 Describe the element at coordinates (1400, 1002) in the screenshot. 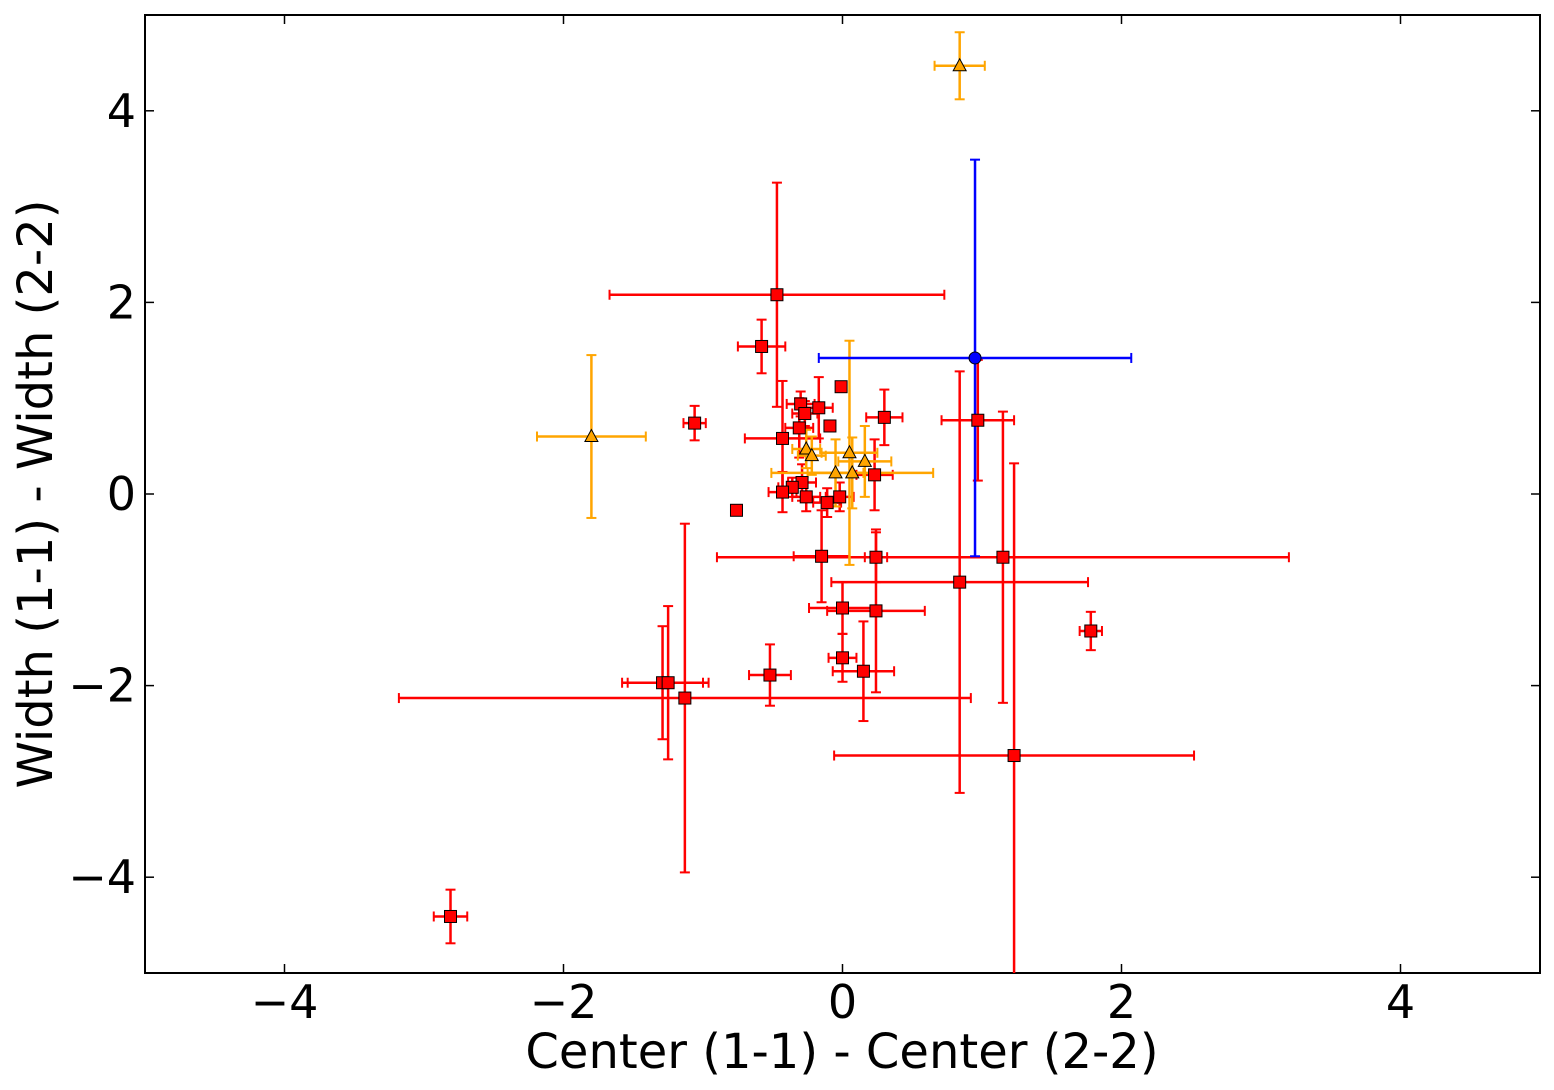

I see `x-tick-label: 4` at that location.